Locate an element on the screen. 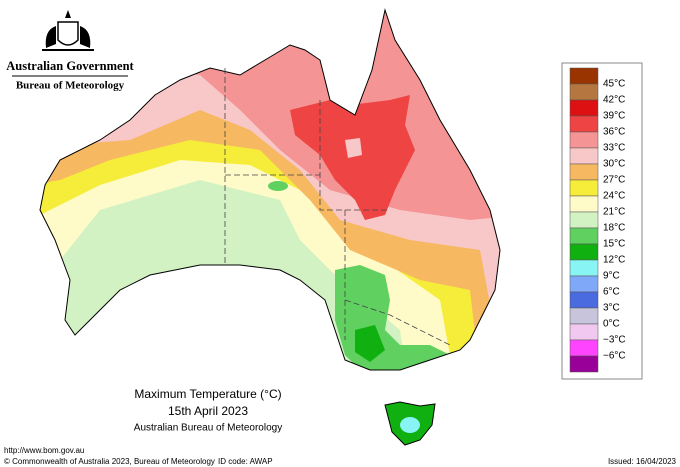 The image size is (680, 467). legend-label: 9°C is located at coordinates (611, 276).